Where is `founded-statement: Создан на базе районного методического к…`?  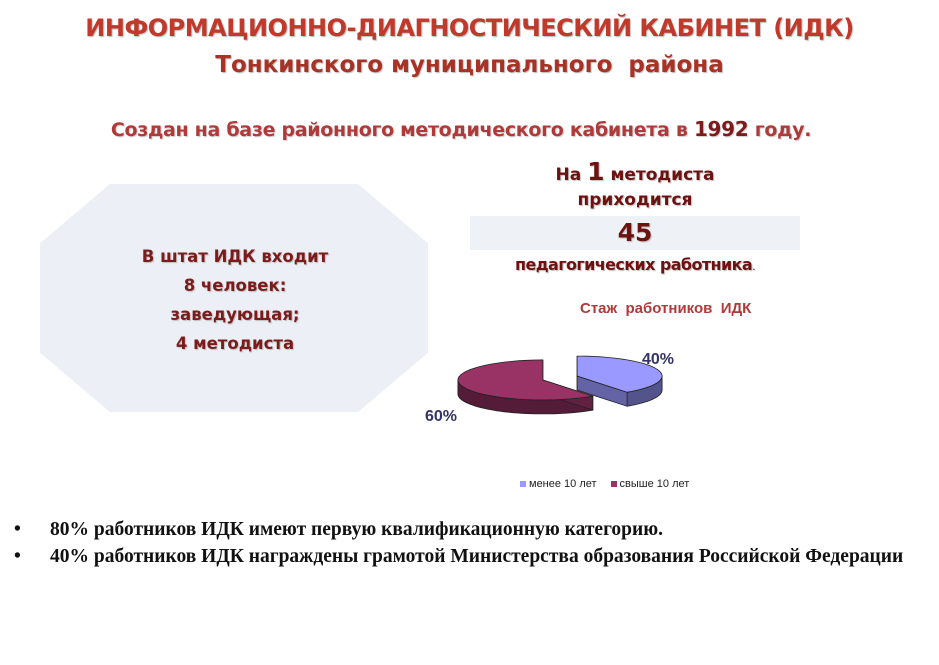 founded-statement: Создан на базе районного методического к… is located at coordinates (461, 129).